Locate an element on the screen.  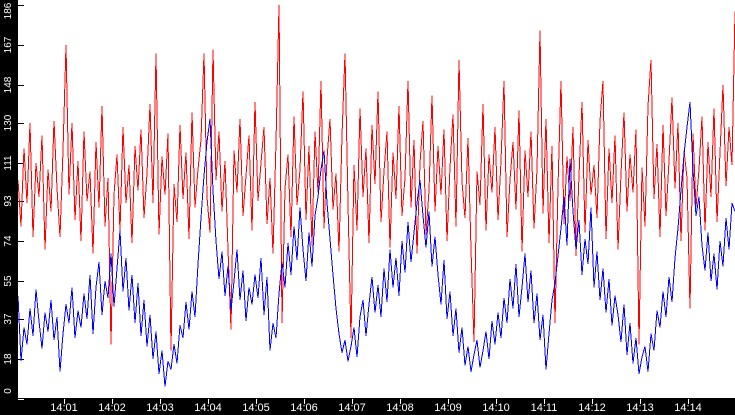
x-axis-tick-label: 14:14 is located at coordinates (688, 408).